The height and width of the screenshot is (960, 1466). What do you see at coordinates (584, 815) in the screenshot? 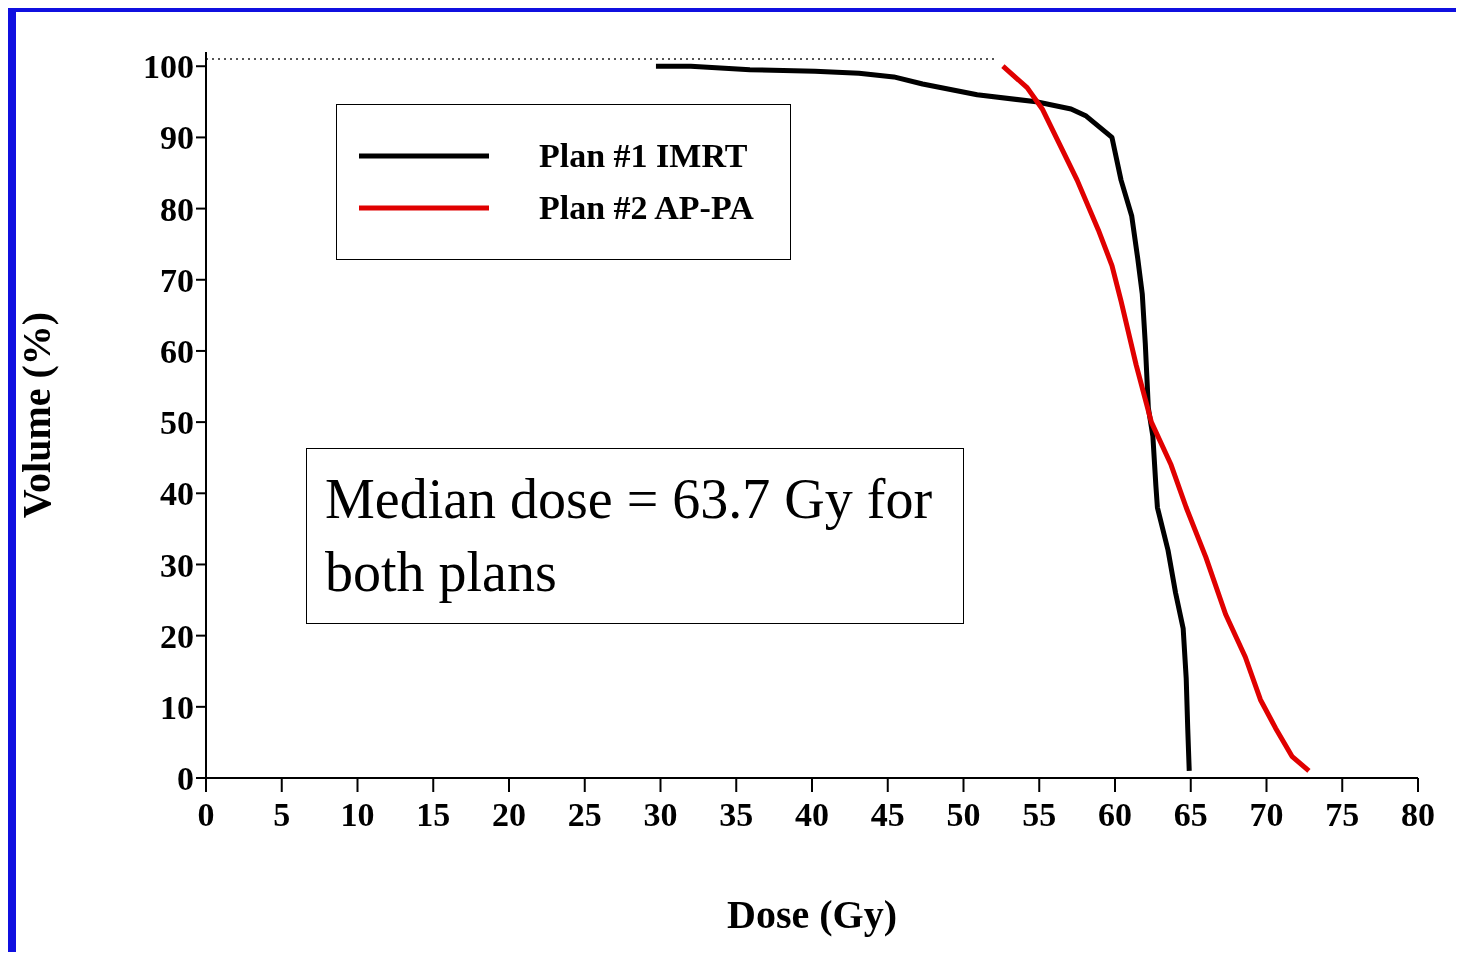
I see `x-tick-label: 25` at bounding box center [584, 815].